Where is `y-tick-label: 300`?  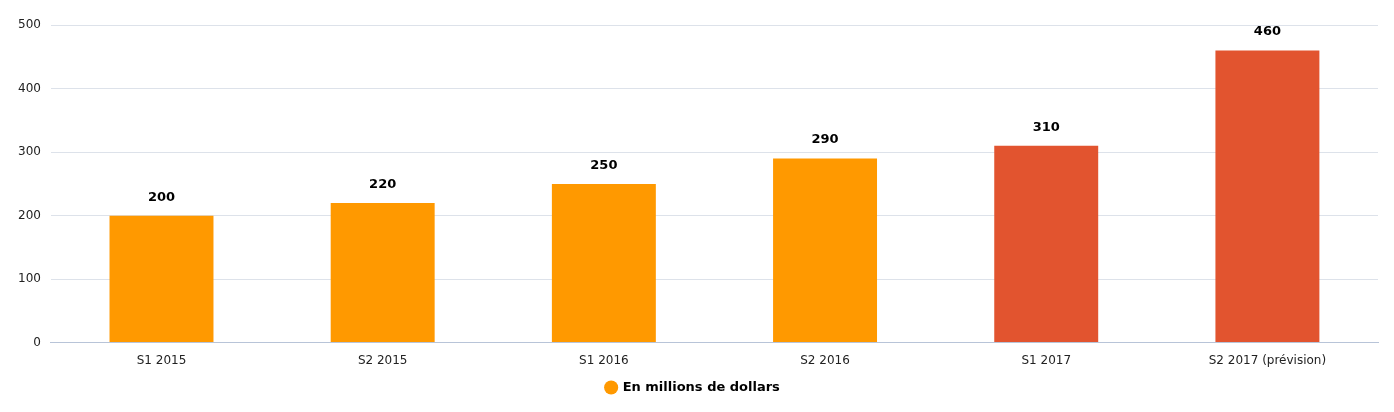
y-tick-label: 300 is located at coordinates (29, 151).